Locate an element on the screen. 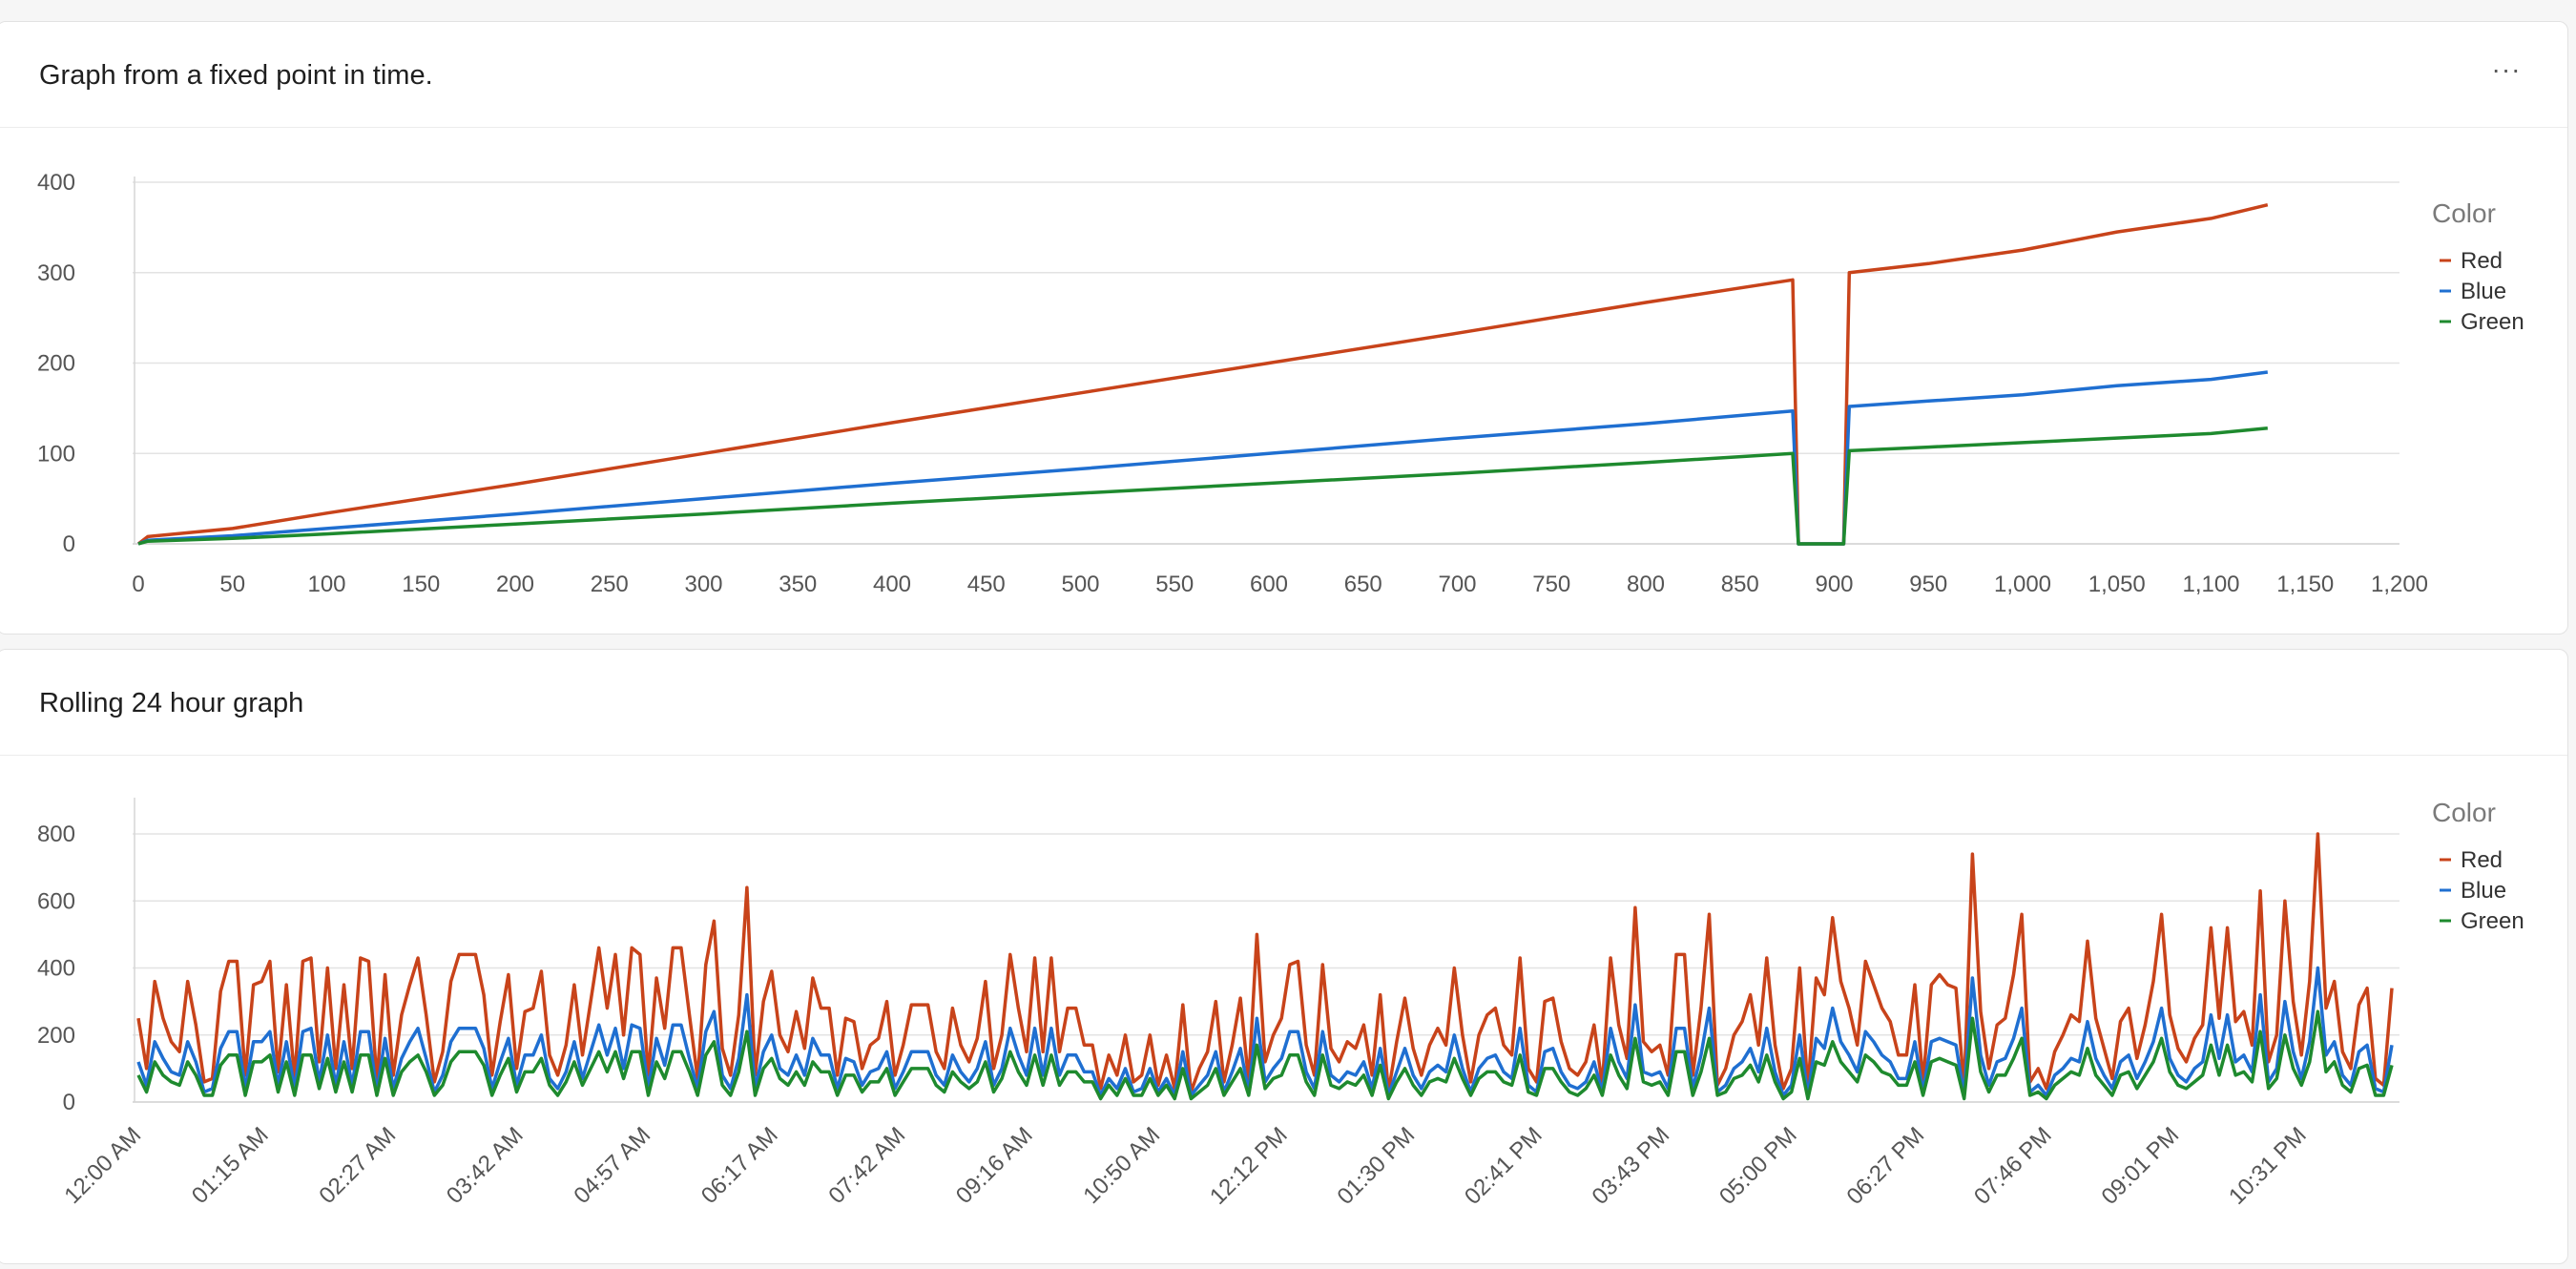 This screenshot has height=1269, width=2576. x-tick-label: 1,200 is located at coordinates (2399, 584).